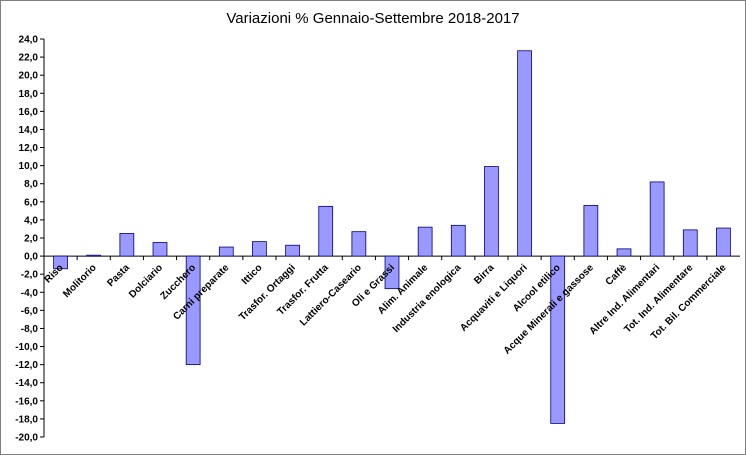  I want to click on y-tick-label: -4,0, so click(30, 293).